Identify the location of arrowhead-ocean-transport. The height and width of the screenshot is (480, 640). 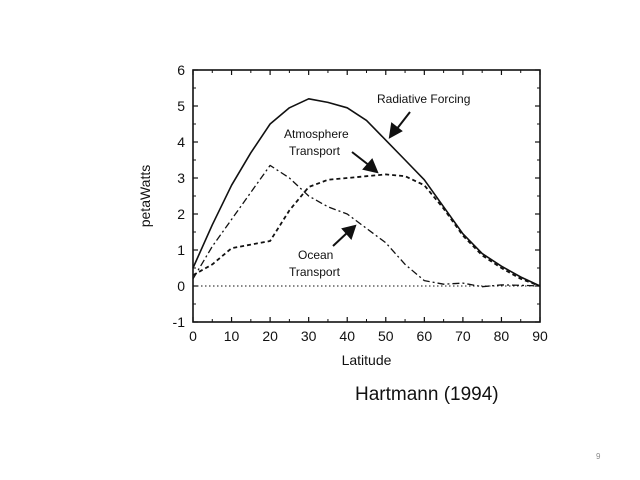
(349, 232).